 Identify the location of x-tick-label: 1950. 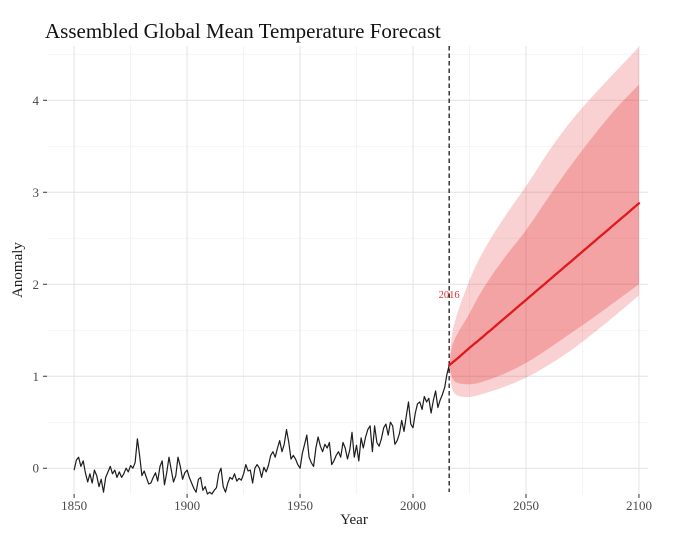
(300, 505).